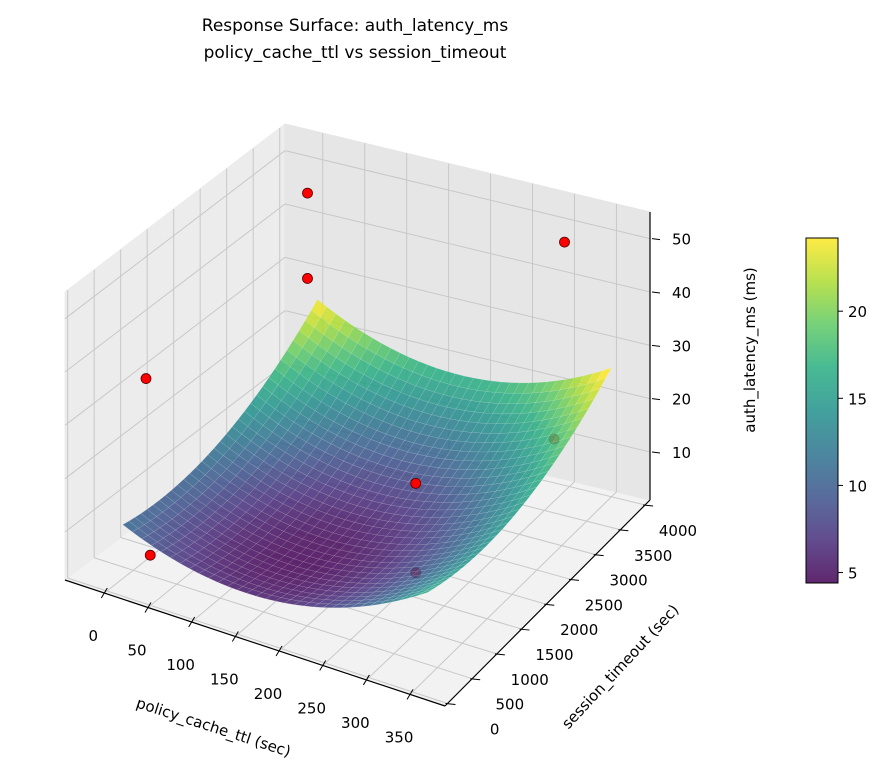 This screenshot has height=776, width=896. I want to click on y-tick-label: 1500, so click(554, 655).